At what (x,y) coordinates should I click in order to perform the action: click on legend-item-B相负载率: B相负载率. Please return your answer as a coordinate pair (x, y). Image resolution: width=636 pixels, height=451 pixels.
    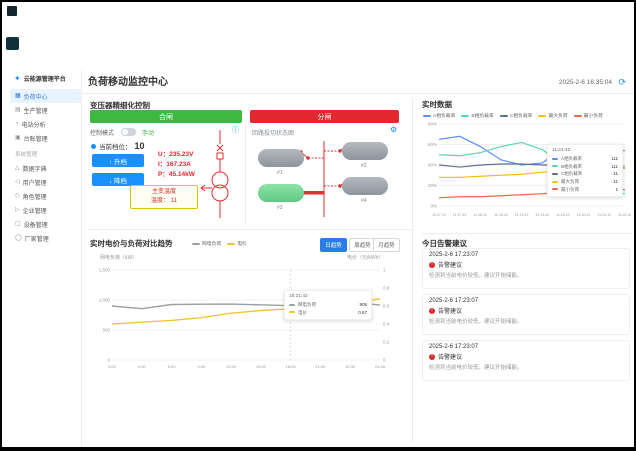
    Looking at the image, I should click on (477, 115).